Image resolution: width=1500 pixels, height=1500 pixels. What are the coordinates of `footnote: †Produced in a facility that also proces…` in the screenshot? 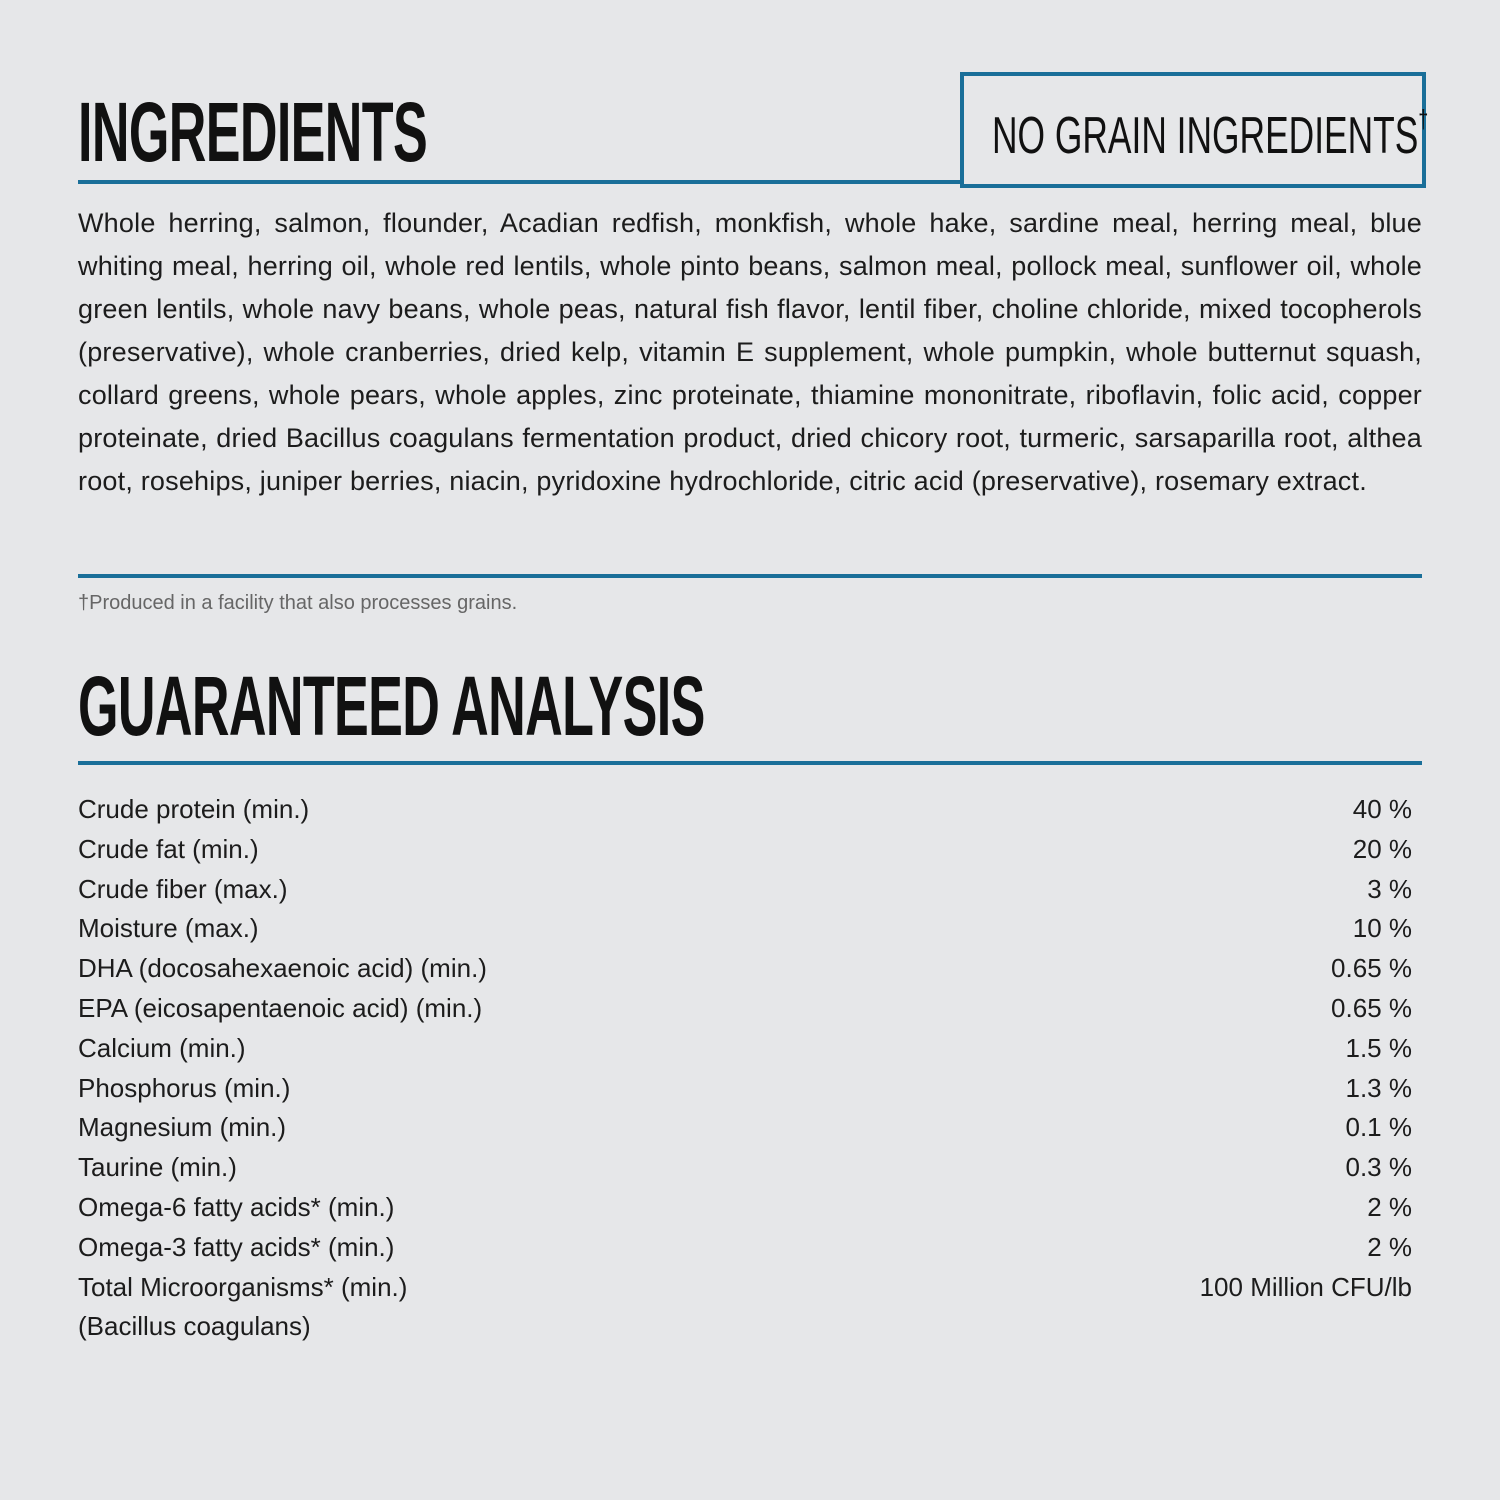 It's located at (298, 603).